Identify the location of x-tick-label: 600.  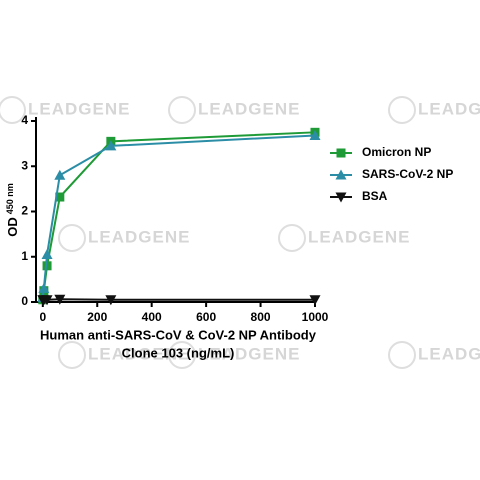
(206, 317).